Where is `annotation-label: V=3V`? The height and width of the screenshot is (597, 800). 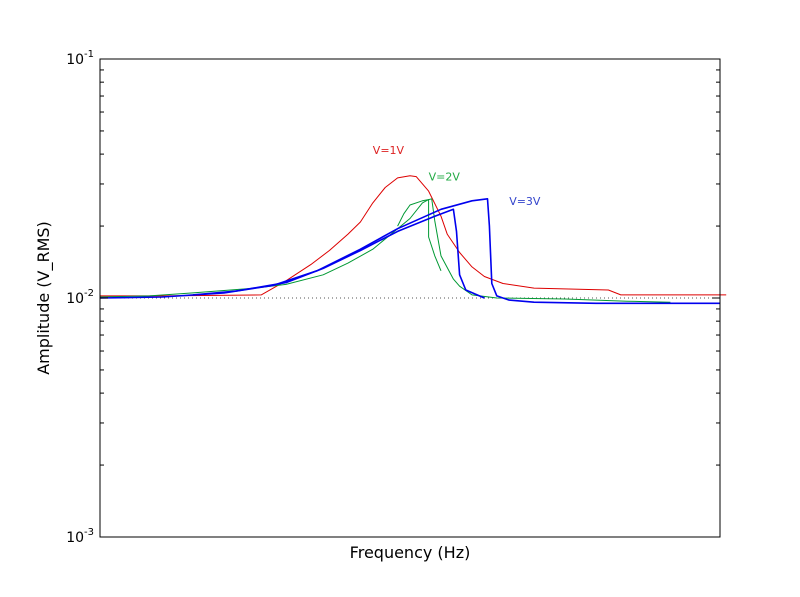 annotation-label: V=3V is located at coordinates (525, 201).